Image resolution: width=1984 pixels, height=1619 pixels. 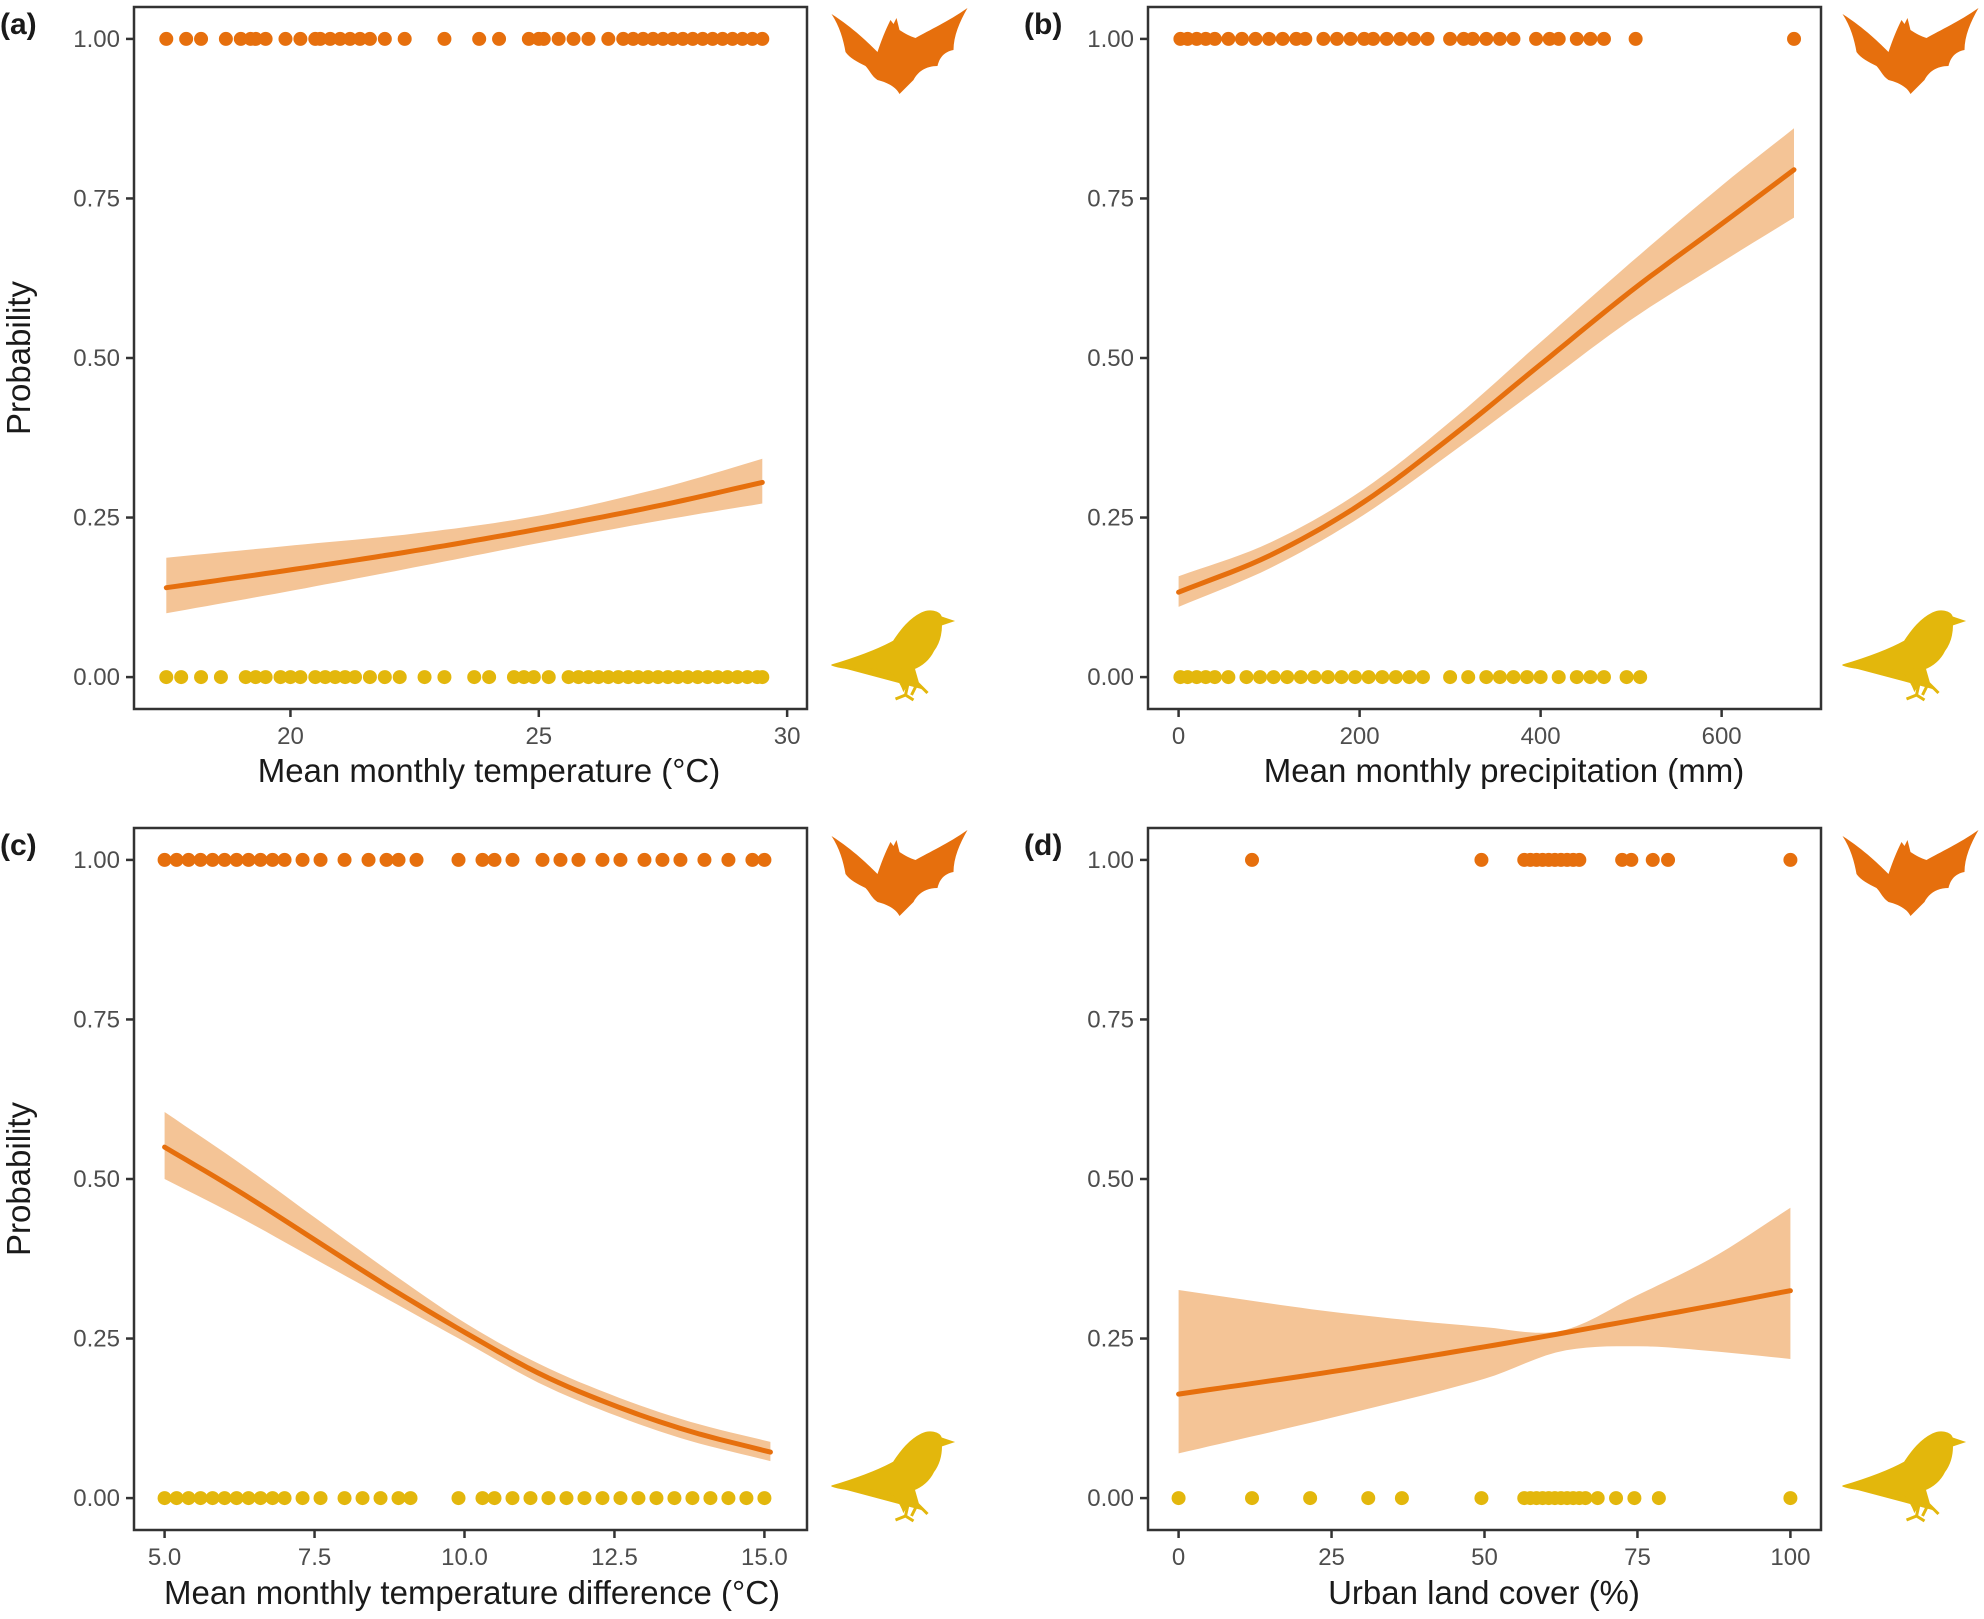 What do you see at coordinates (96, 1019) in the screenshot?
I see `y-tick-label: 0.75` at bounding box center [96, 1019].